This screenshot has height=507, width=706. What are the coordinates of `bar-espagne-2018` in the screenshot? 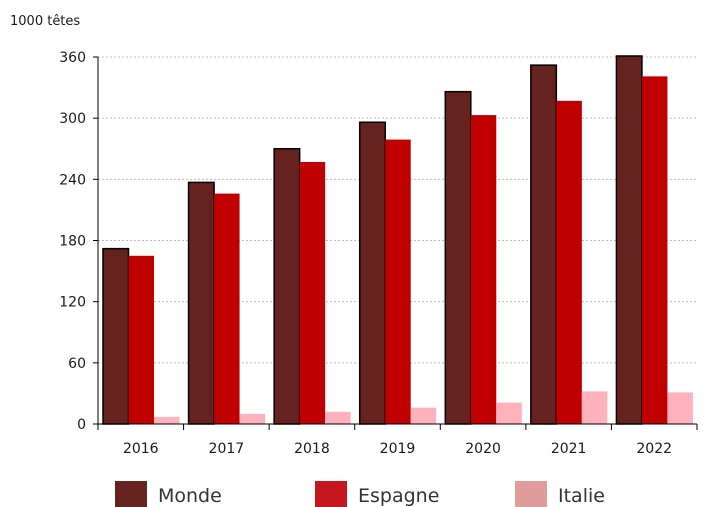 It's located at (312, 293).